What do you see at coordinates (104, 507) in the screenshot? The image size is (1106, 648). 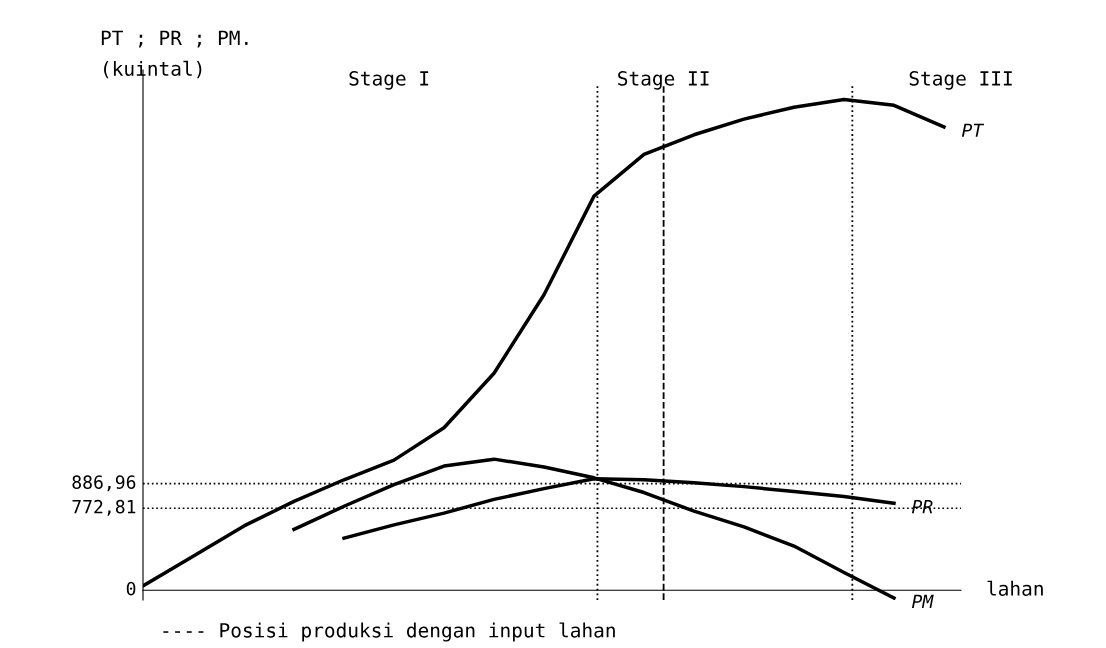 I see `text: 772,81` at bounding box center [104, 507].